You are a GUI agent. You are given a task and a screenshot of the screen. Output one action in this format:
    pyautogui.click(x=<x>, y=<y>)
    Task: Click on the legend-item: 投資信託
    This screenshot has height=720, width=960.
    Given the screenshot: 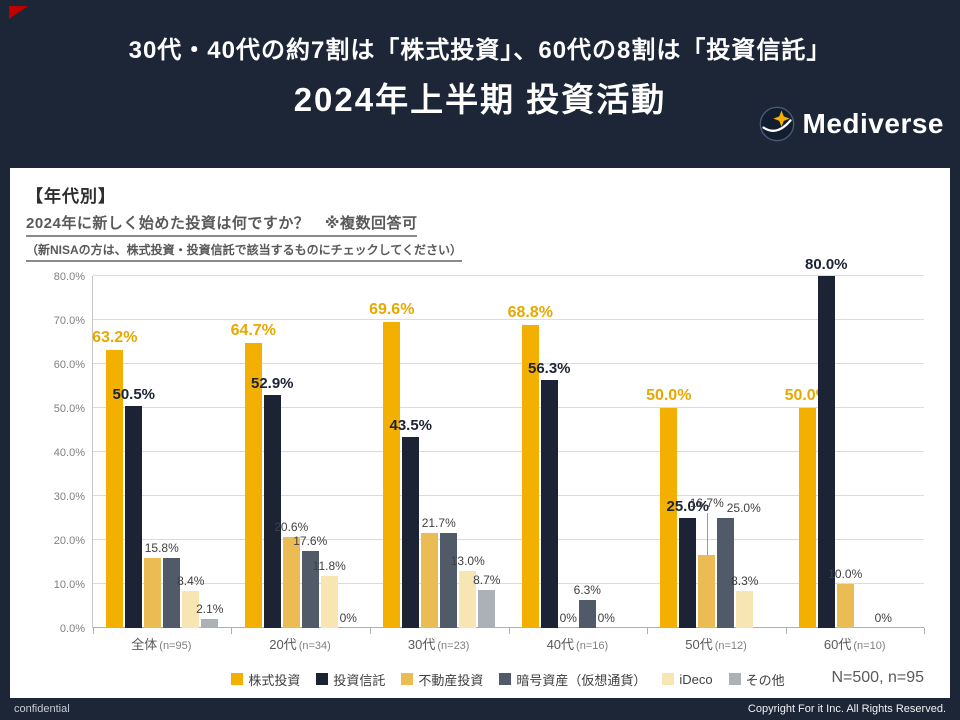 What is the action you would take?
    pyautogui.click(x=350, y=679)
    